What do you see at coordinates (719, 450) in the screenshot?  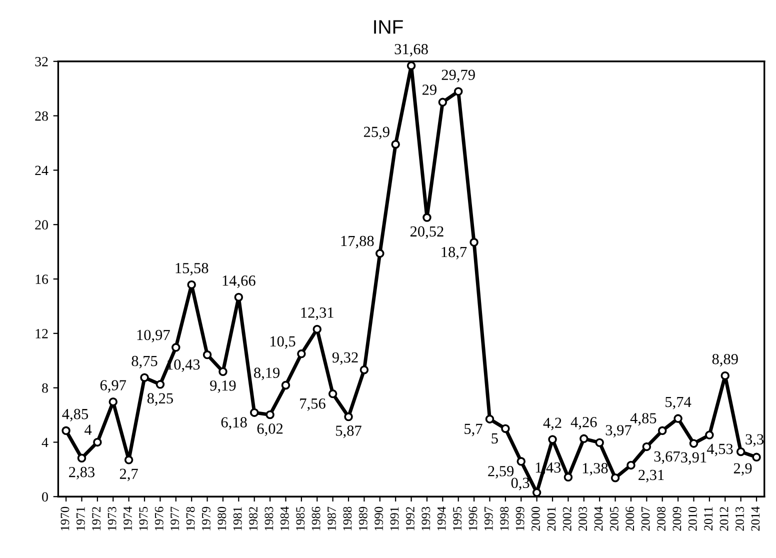 I see `data-label: 4,53` at bounding box center [719, 450].